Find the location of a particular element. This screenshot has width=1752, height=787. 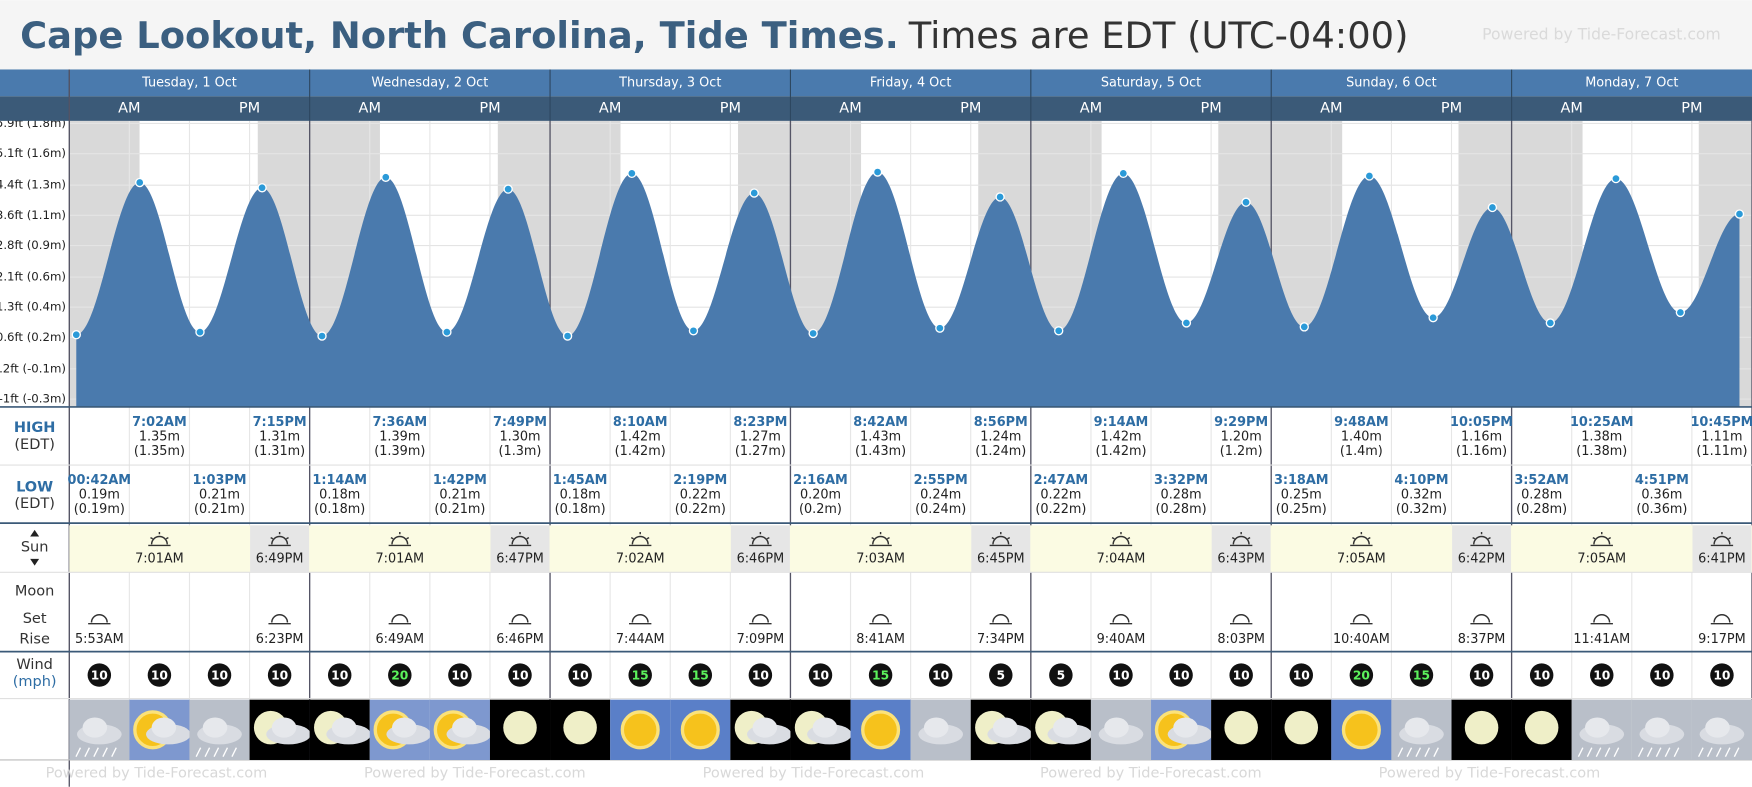

tide-time: 1:45AM is located at coordinates (580, 480).